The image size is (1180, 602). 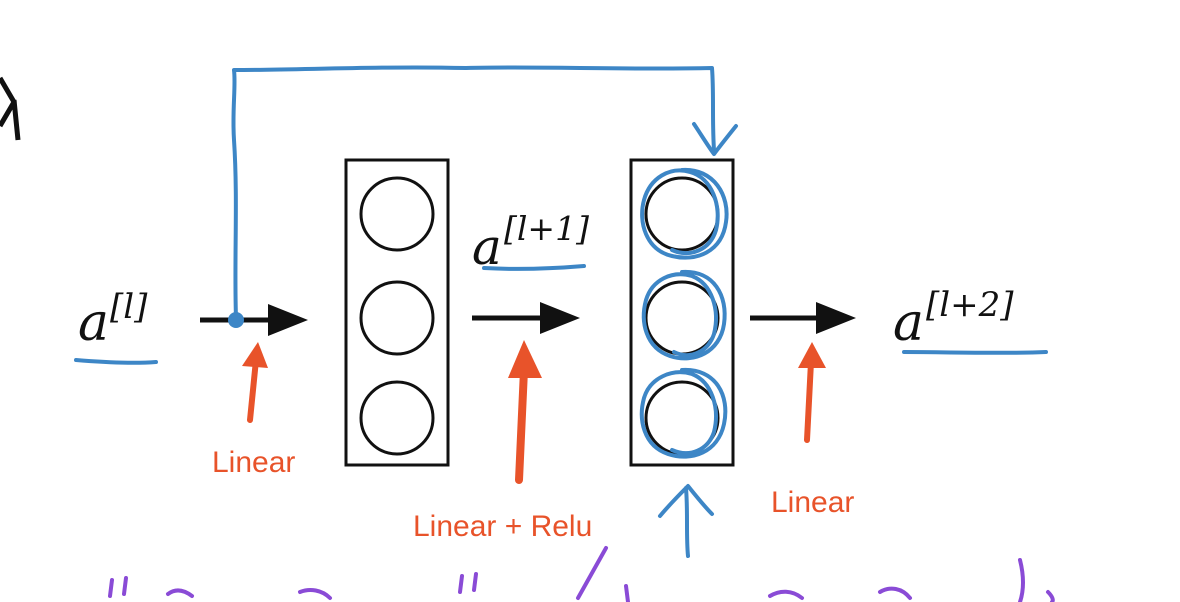 I want to click on layer-1-annotation-arrow-head, so click(x=525, y=359).